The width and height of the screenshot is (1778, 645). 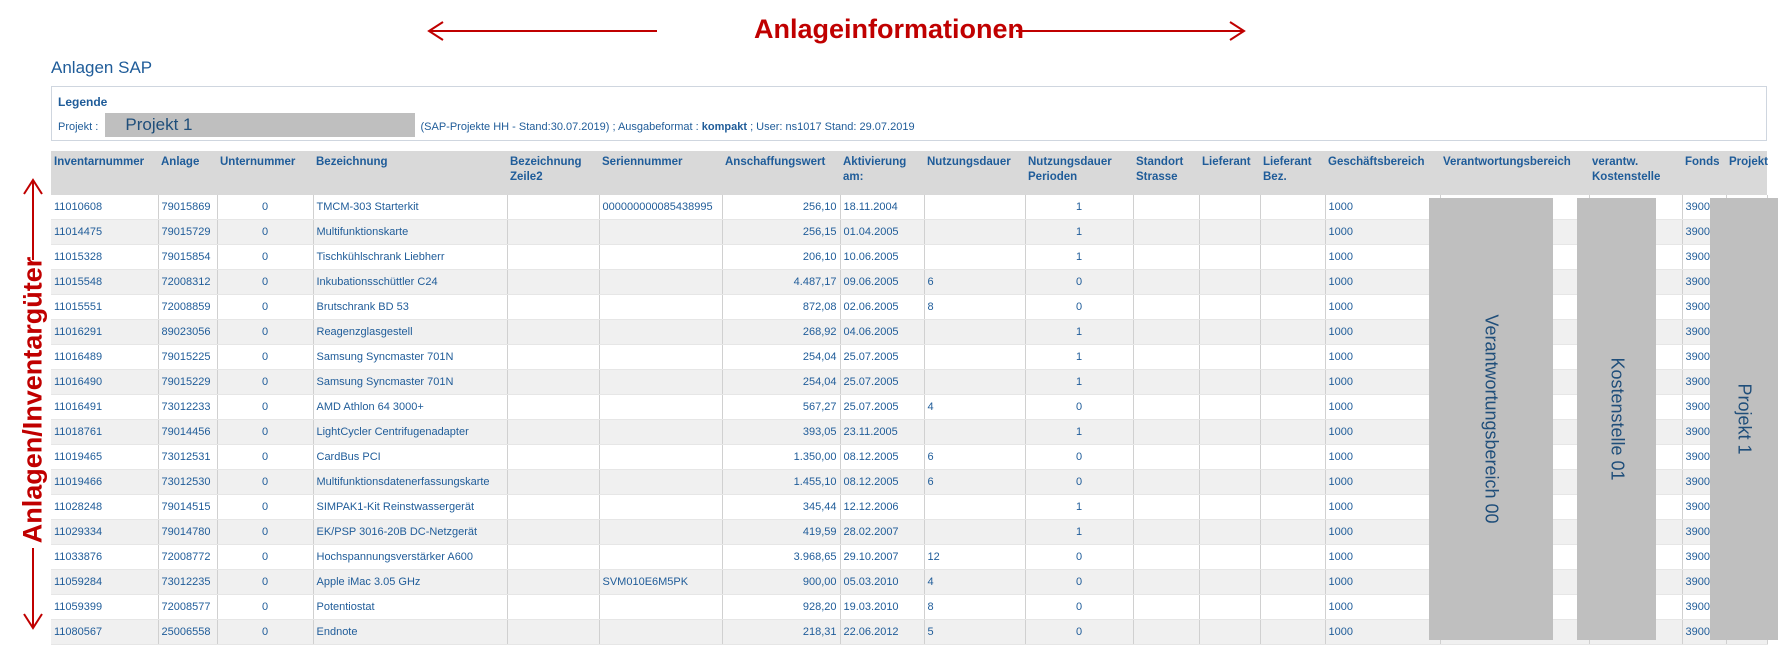 I want to click on kostenstelle-label: Kostenstelle 01, so click(x=1617, y=419).